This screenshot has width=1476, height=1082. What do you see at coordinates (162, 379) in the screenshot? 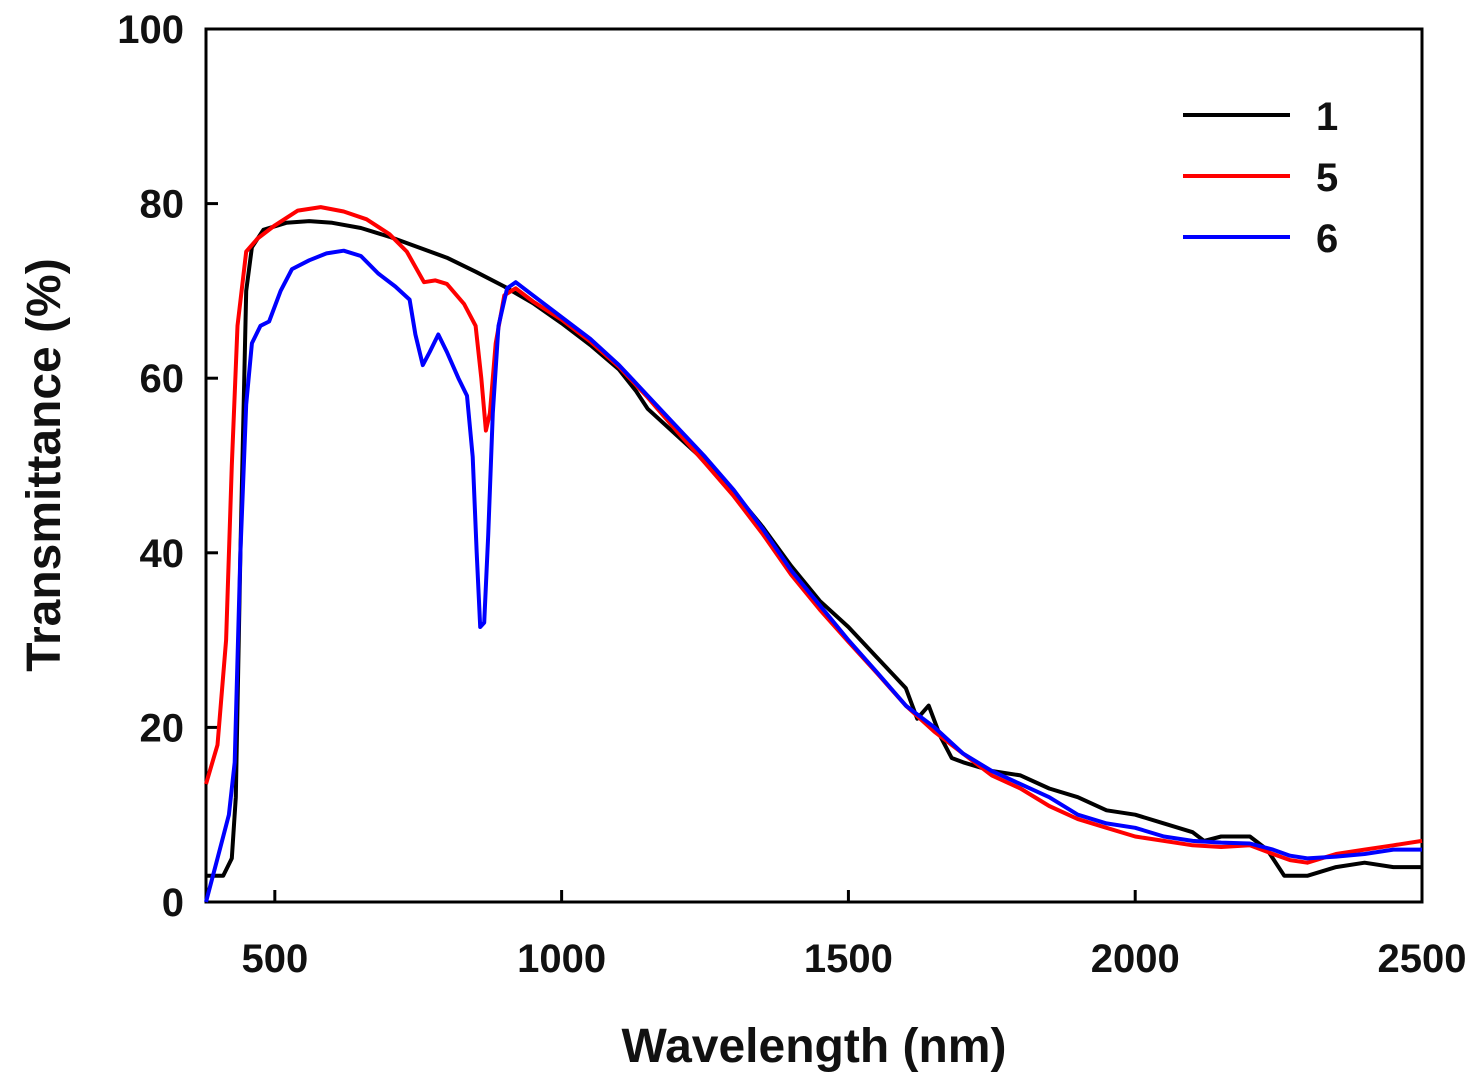
I see `y-tick-label: 60` at bounding box center [162, 379].